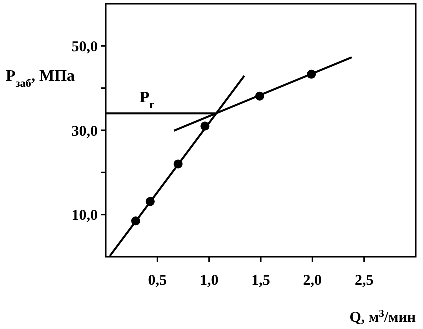  I want to click on x-tick-label: 1,5, so click(261, 281).